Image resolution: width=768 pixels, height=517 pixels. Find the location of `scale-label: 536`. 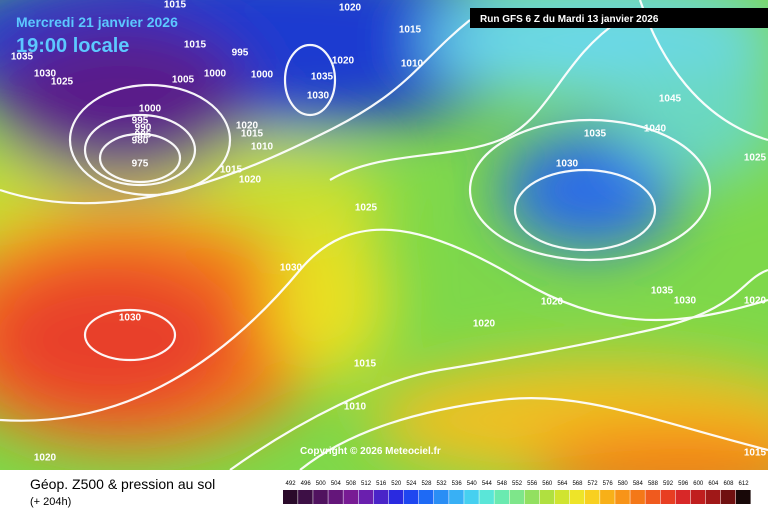

scale-label: 536 is located at coordinates (457, 484).